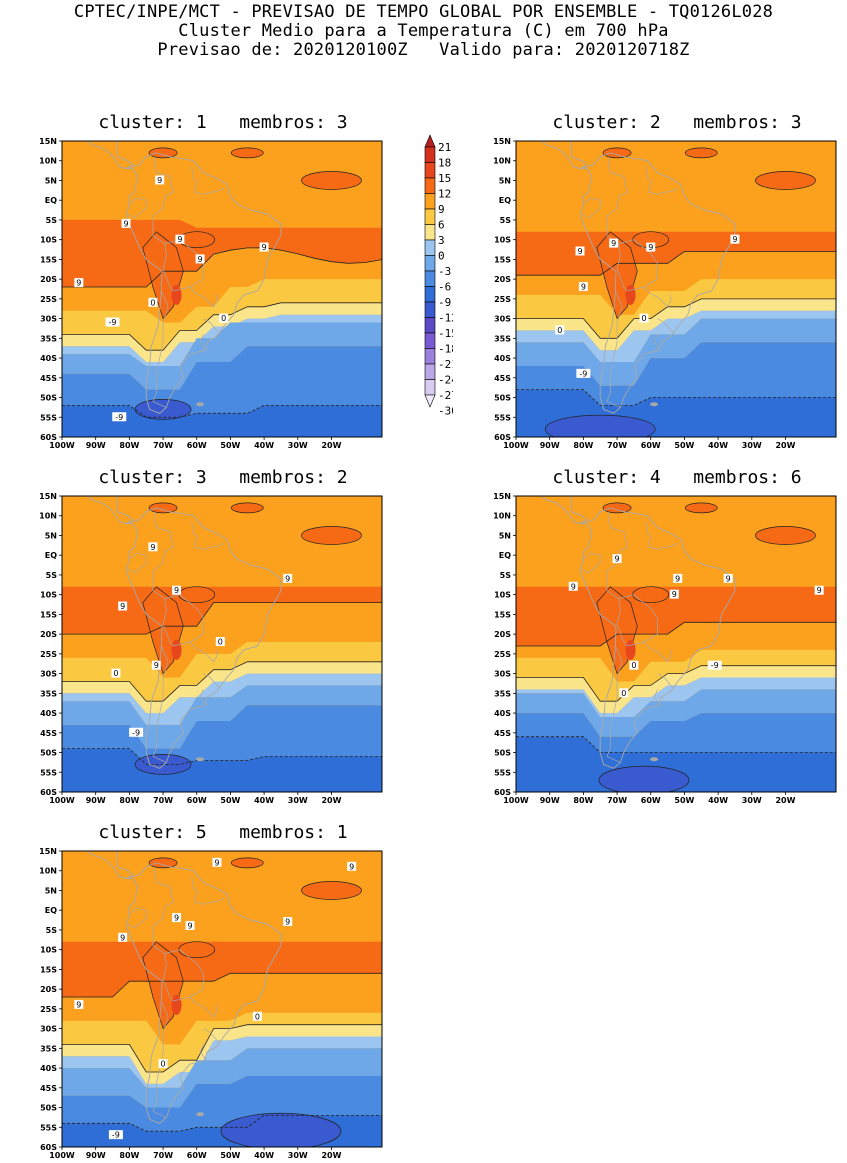  I want to click on map-fill, so click(222, 289).